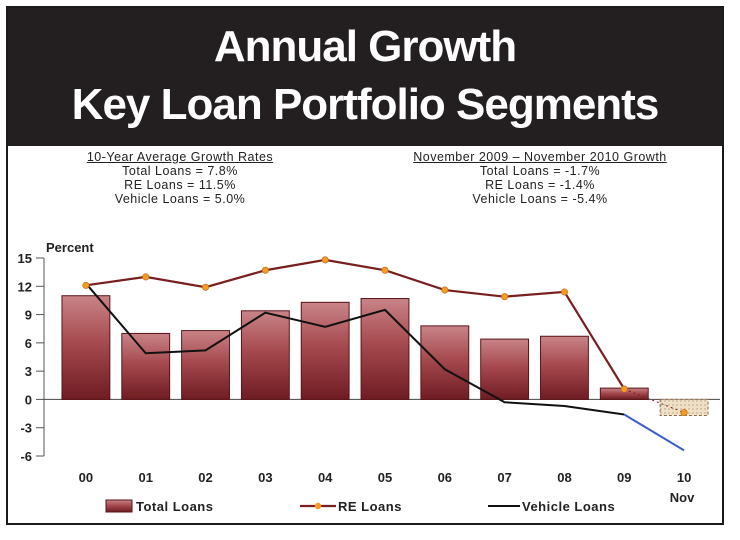 This screenshot has width=740, height=540. What do you see at coordinates (568, 506) in the screenshot?
I see `legend-vehicle-loans-label: Vehicle Loans` at bounding box center [568, 506].